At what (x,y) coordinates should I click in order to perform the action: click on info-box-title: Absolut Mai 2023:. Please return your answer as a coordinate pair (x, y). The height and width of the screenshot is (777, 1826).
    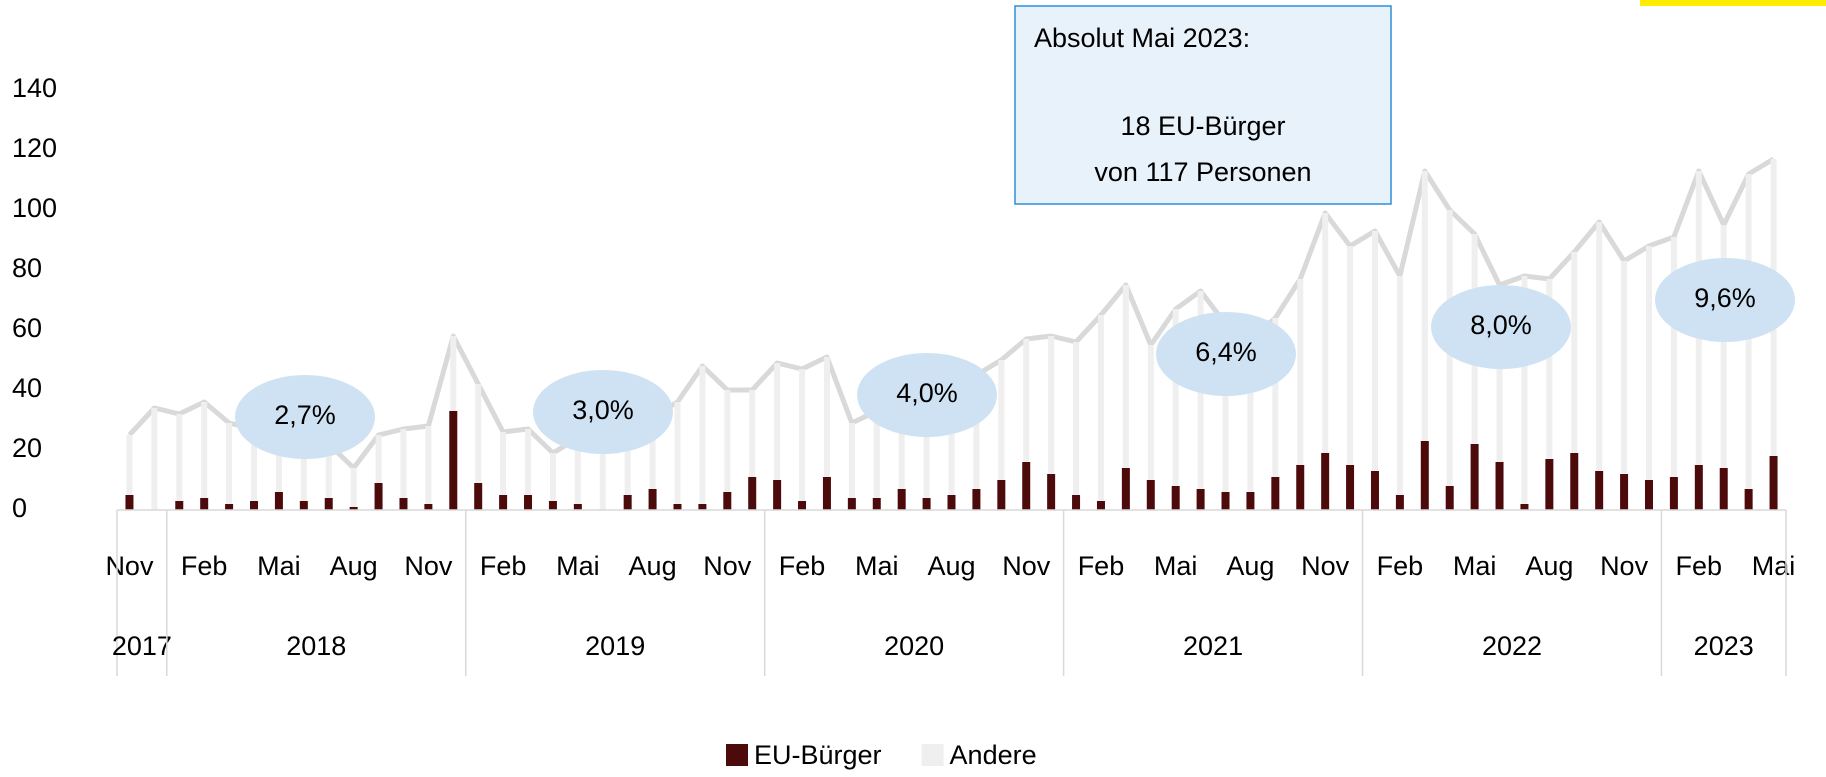
    Looking at the image, I should click on (1142, 38).